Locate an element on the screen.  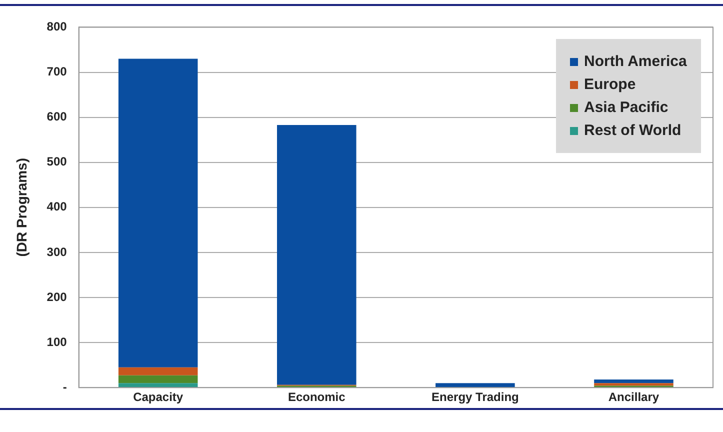
y-tick-label: 300 is located at coordinates (57, 251).